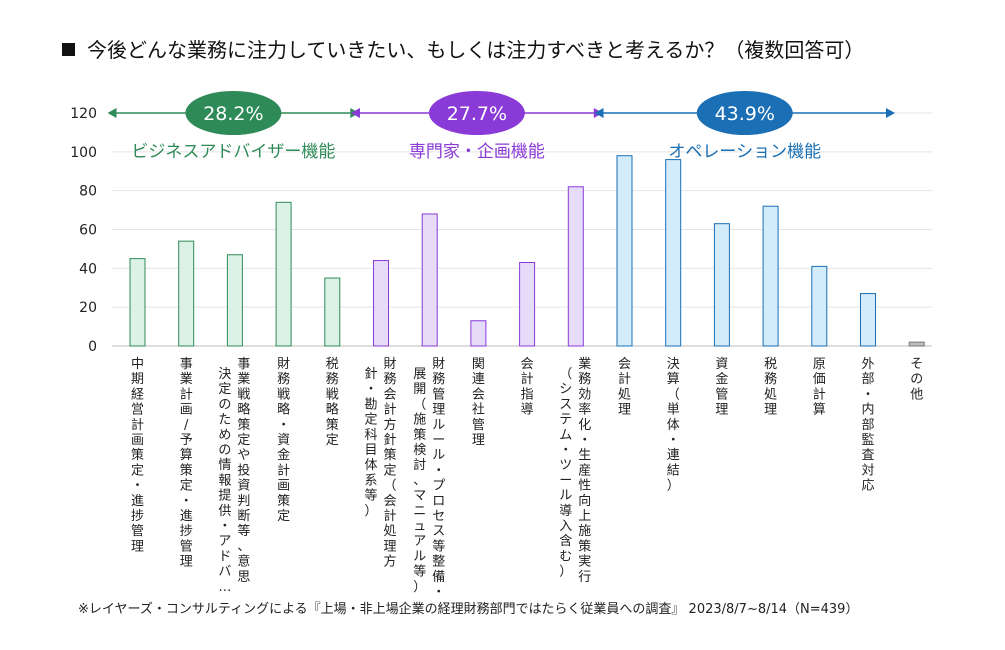 This screenshot has width=1005, height=650. Describe the element at coordinates (477, 152) in the screenshot. I see `group-name-label-1: 専門家・企画機能` at that location.